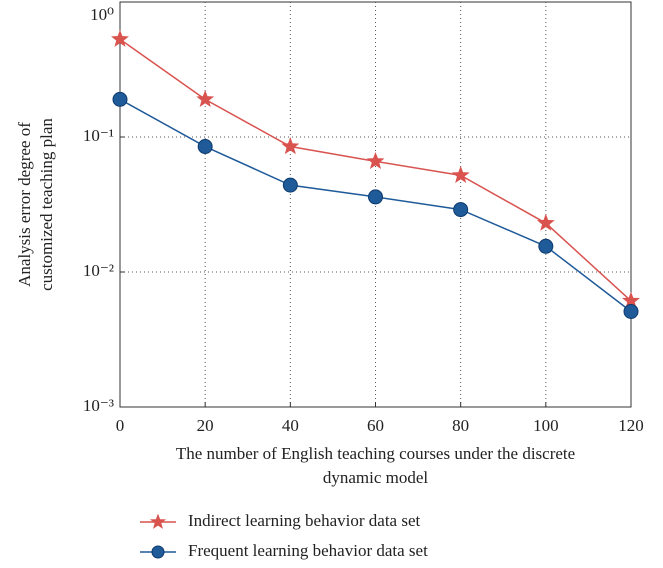  Describe the element at coordinates (375, 425) in the screenshot. I see `x-tick-label: 60` at that location.